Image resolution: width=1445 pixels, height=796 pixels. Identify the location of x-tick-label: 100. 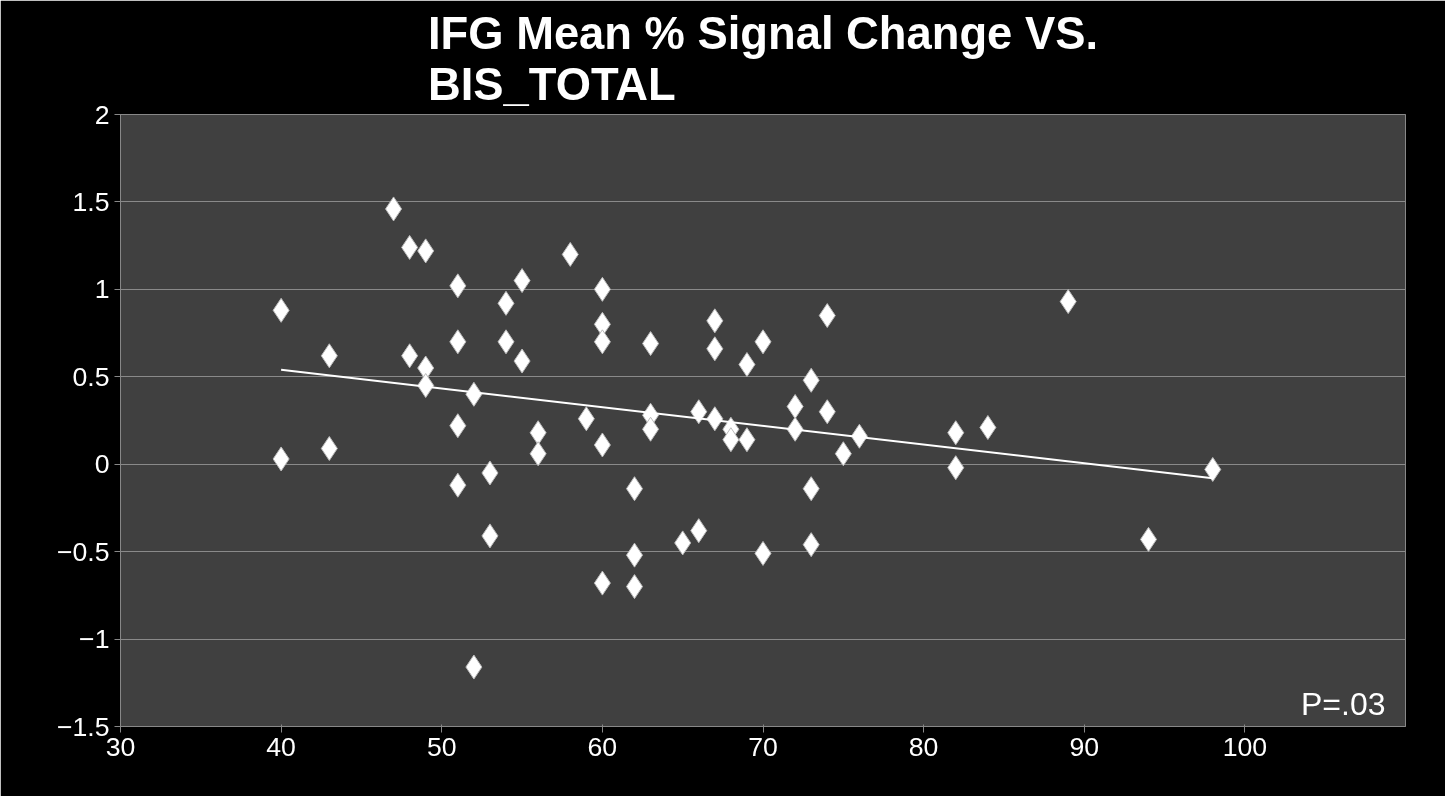
(1245, 746).